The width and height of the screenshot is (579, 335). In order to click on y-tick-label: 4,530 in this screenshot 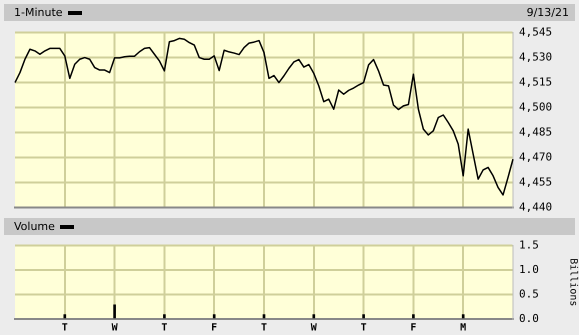, I will do `click(535, 57)`.